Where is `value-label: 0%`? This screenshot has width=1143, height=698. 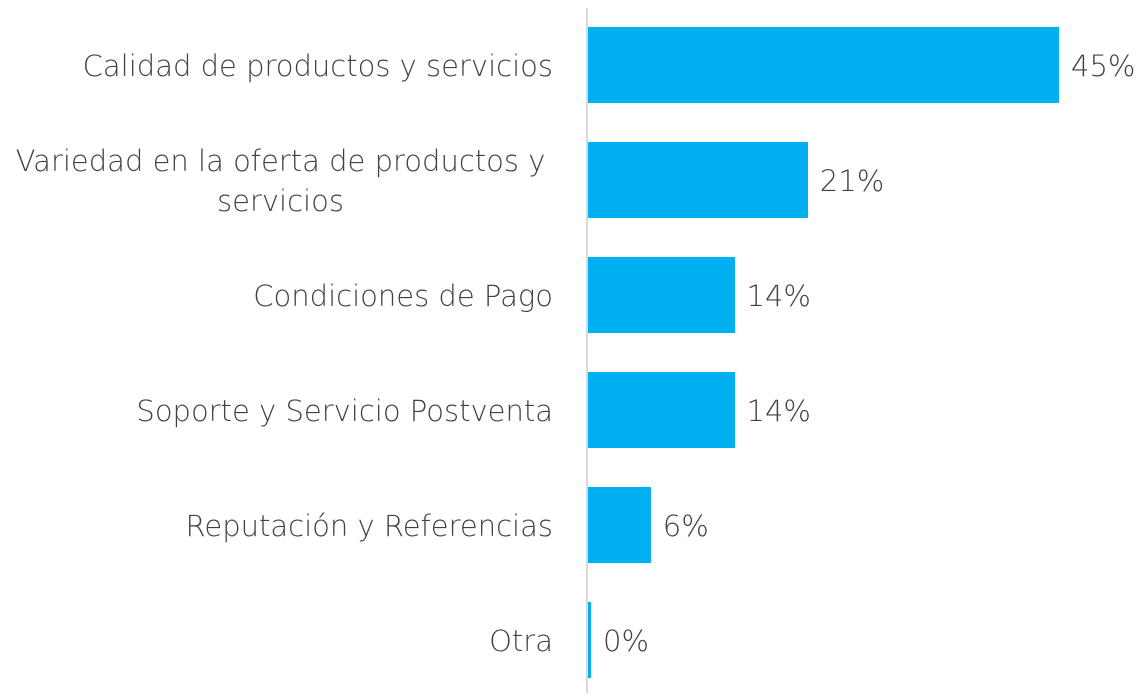 value-label: 0% is located at coordinates (626, 640).